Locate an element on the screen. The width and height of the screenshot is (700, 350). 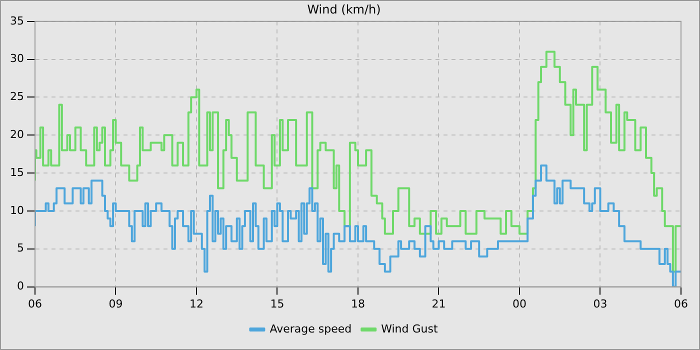
x-tick-label: 21 is located at coordinates (439, 303).